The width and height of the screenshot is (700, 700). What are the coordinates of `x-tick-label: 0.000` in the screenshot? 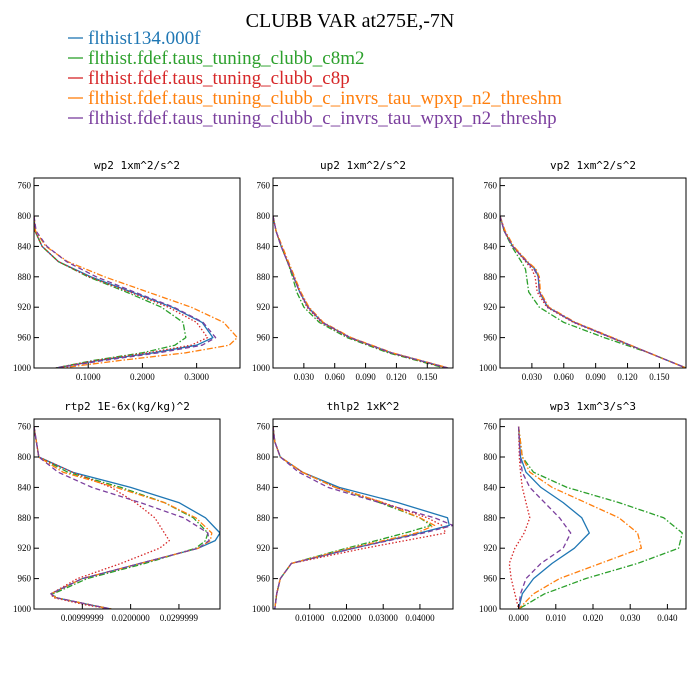 It's located at (518, 618).